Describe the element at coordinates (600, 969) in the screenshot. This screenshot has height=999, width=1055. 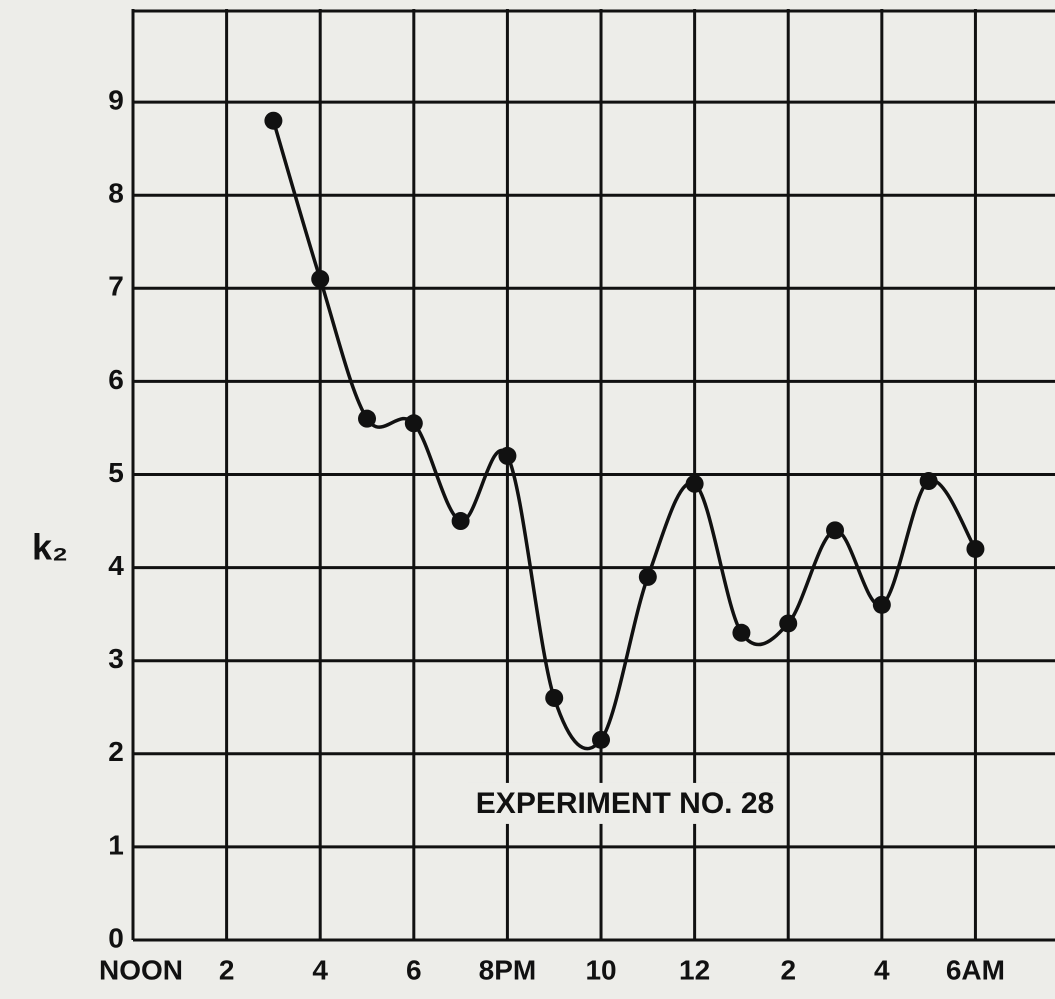
I see `x-tick-label: 10` at that location.